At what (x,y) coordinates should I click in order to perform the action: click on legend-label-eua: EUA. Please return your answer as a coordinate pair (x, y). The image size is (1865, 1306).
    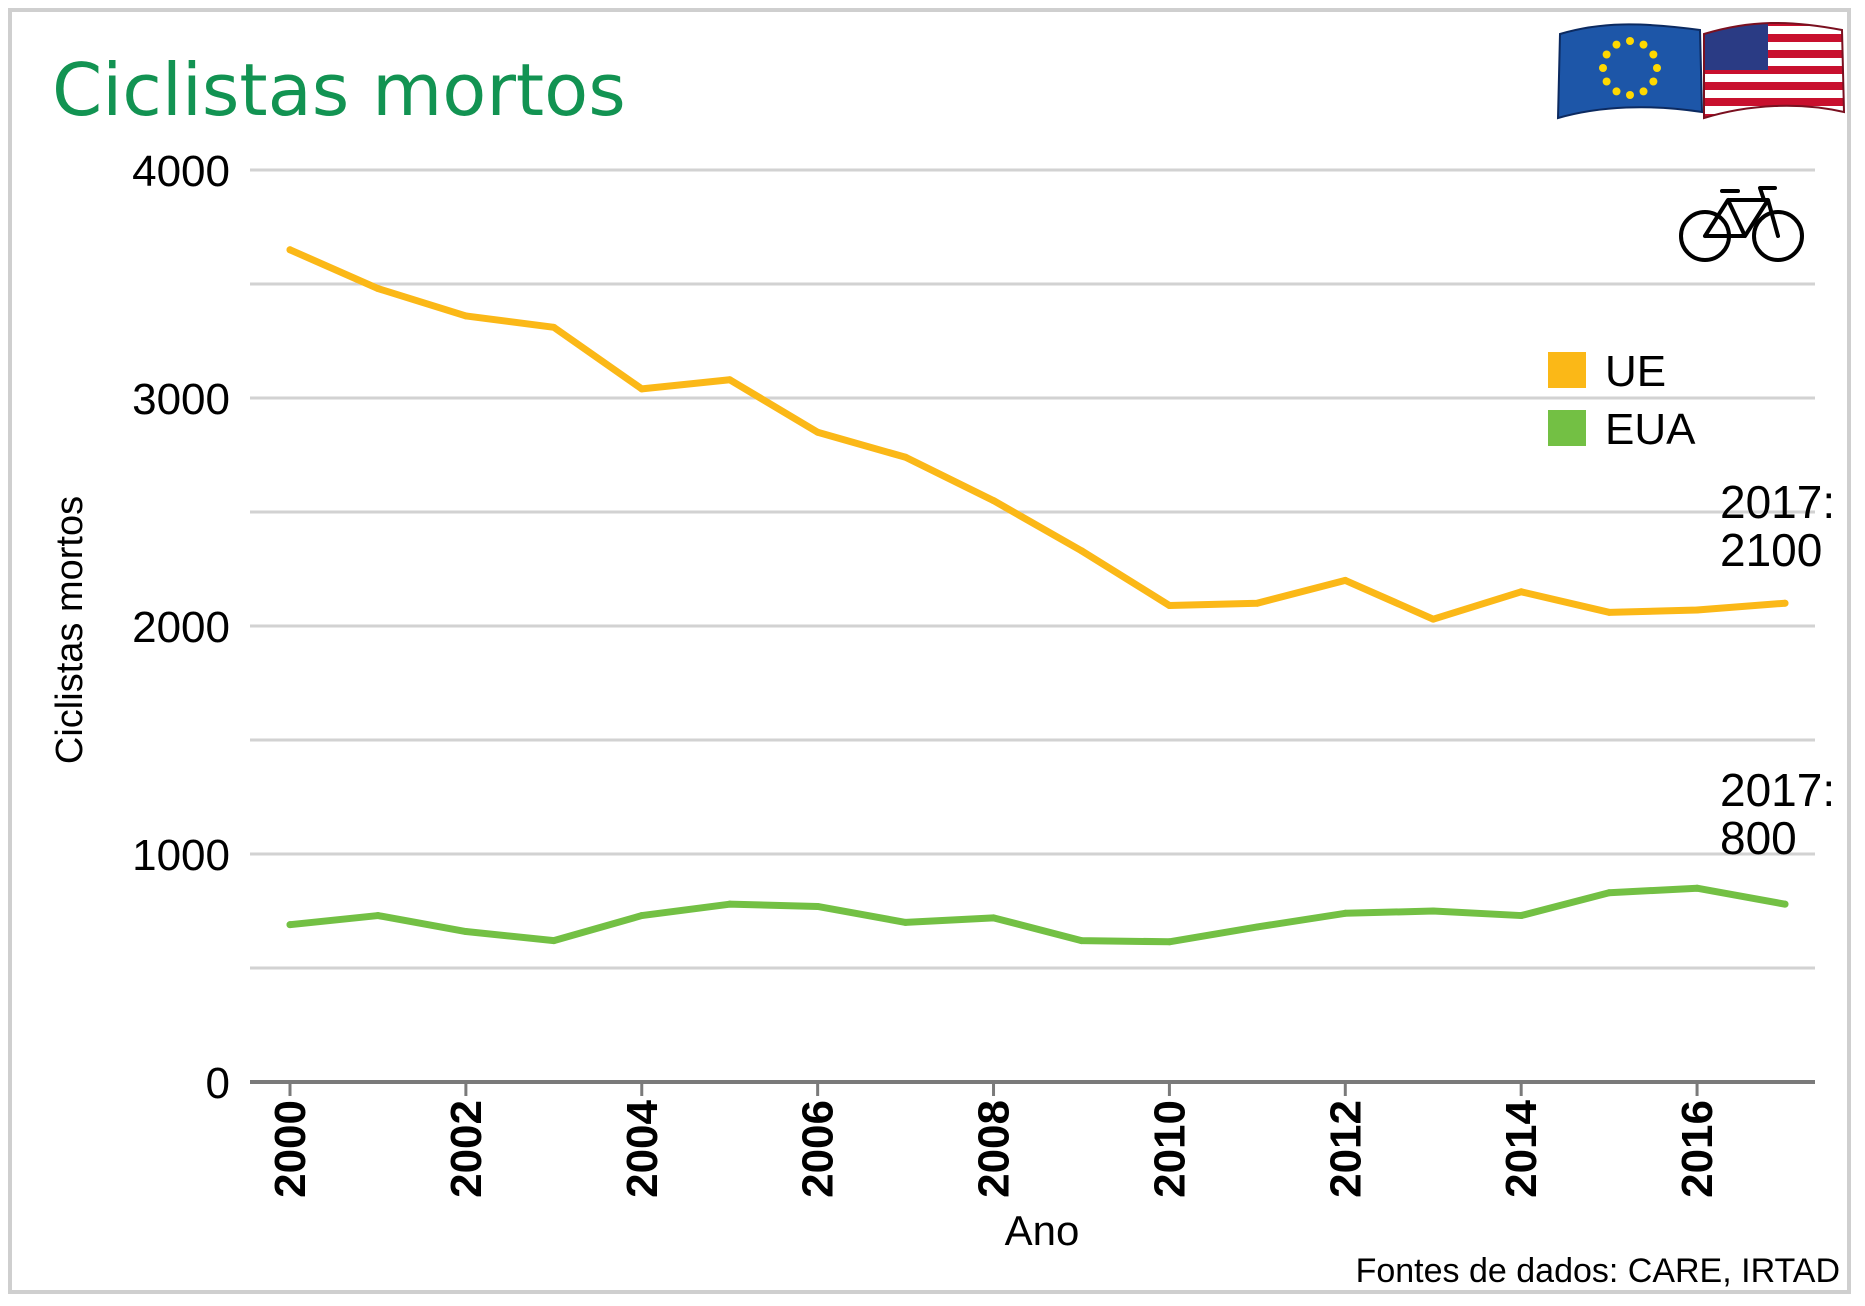
    Looking at the image, I should click on (1650, 429).